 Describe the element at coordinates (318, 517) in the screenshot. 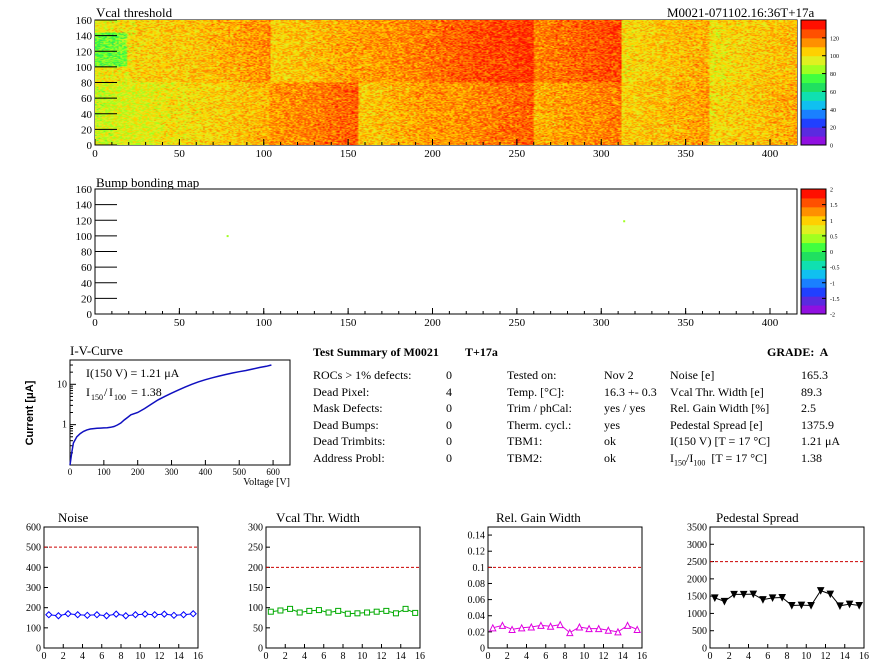

I see `vcal-width-title: Vcal Thr. Width` at that location.